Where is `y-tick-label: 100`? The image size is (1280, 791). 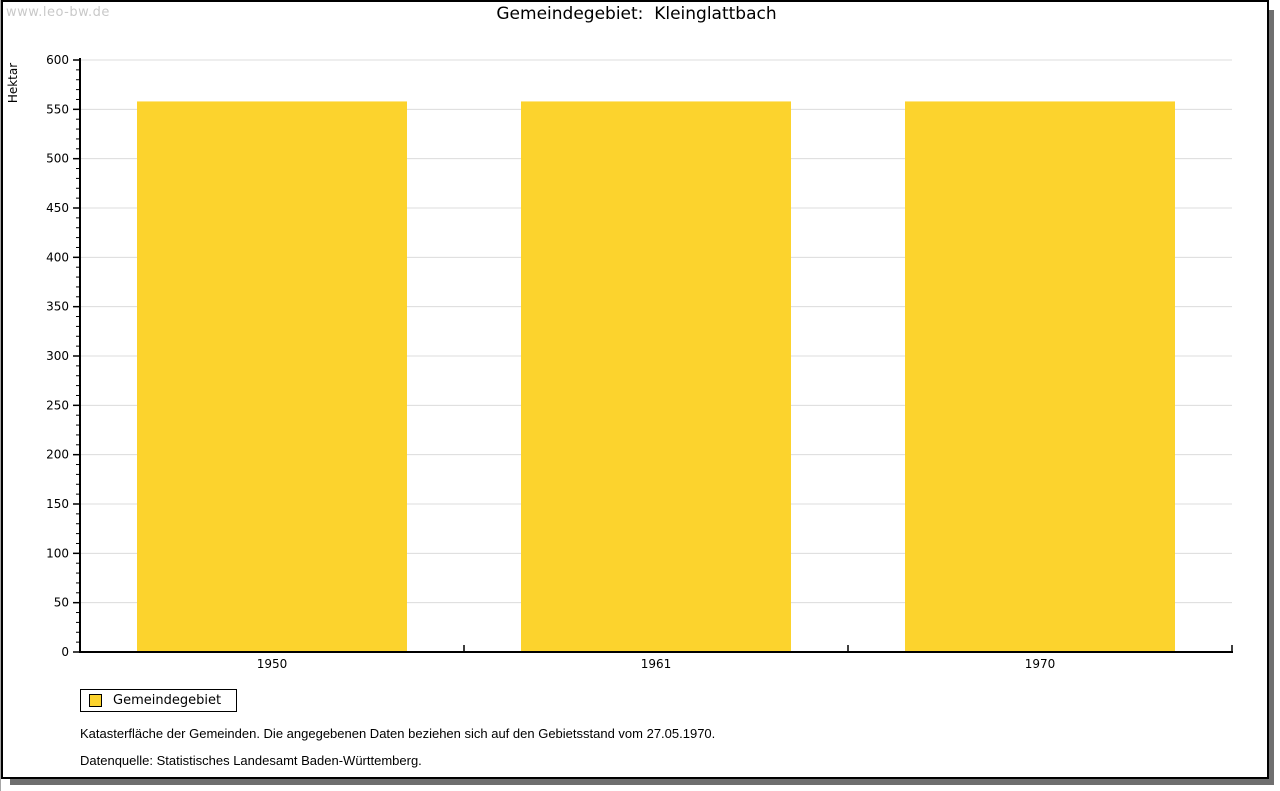
y-tick-label: 100 is located at coordinates (57, 553).